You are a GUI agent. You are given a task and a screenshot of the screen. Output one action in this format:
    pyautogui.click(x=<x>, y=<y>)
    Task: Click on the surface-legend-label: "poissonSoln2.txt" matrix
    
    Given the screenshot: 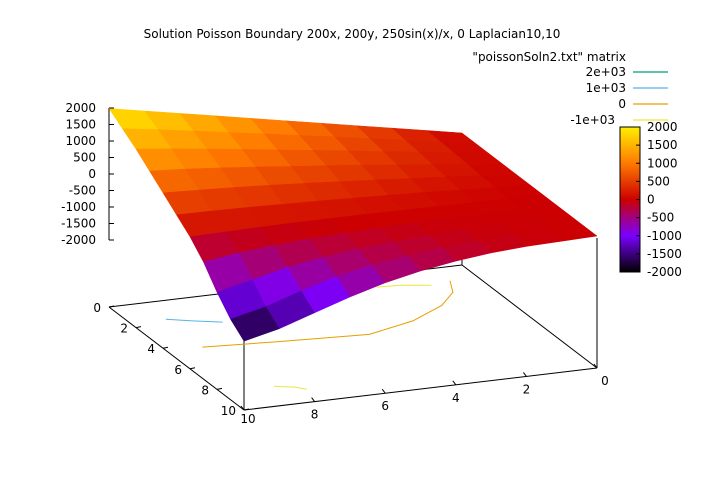 What is the action you would take?
    pyautogui.click(x=549, y=57)
    